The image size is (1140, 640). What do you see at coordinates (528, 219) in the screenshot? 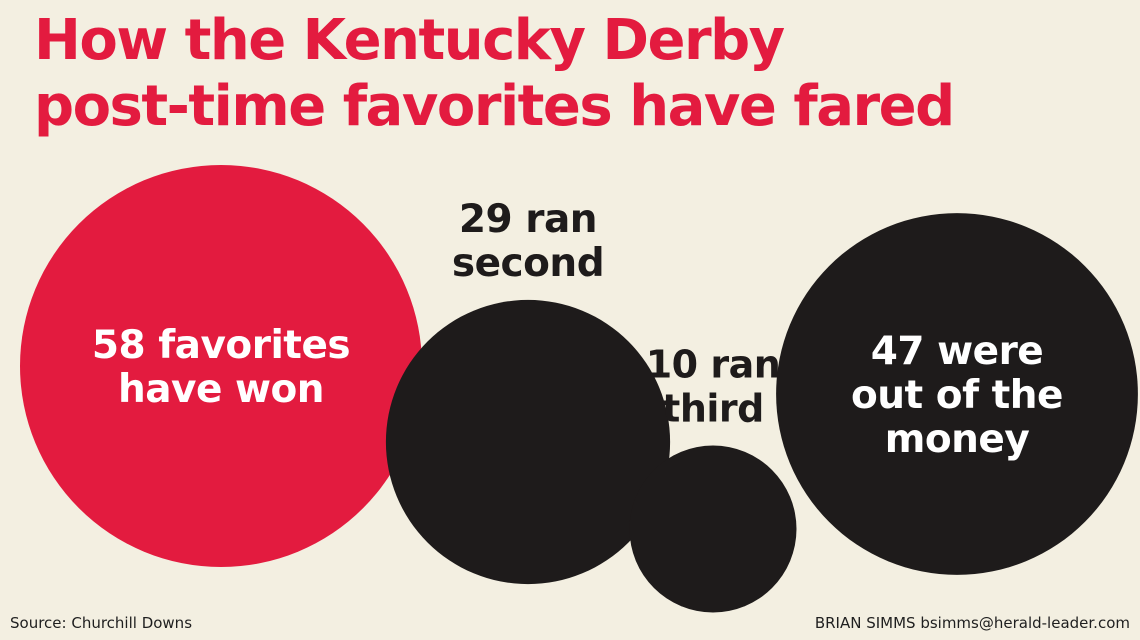
I see `bubble-label-line: 29 ran` at bounding box center [528, 219].